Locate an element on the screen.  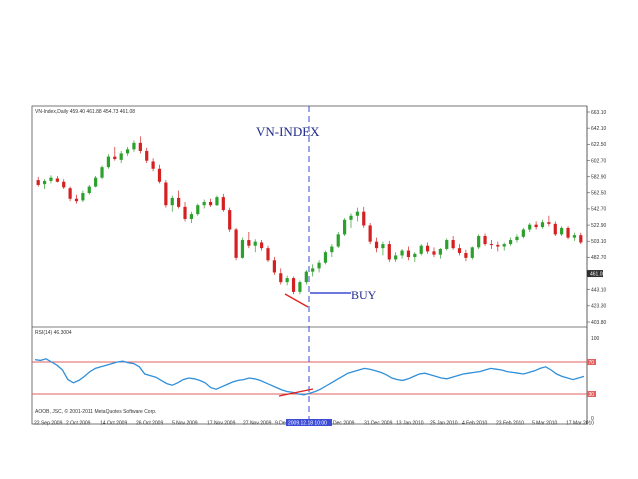
rsi-tick-label: 0 is located at coordinates (592, 419).